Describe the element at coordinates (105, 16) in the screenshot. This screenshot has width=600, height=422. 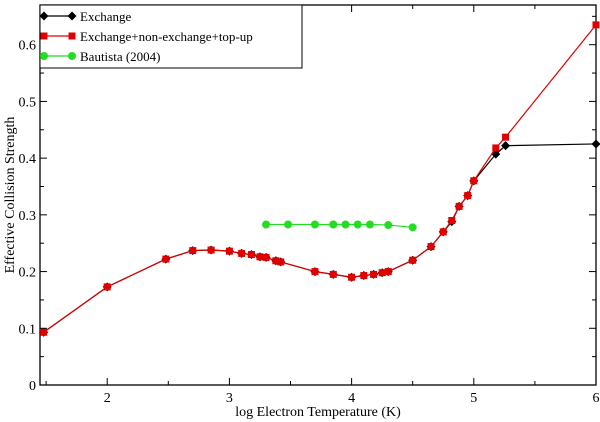
I see `legend-label: Exchange` at that location.